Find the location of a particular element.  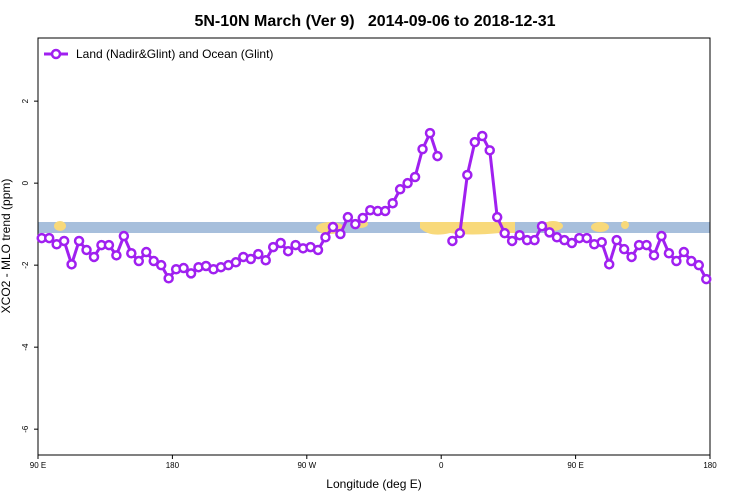

legend-marker is located at coordinates (56, 54).